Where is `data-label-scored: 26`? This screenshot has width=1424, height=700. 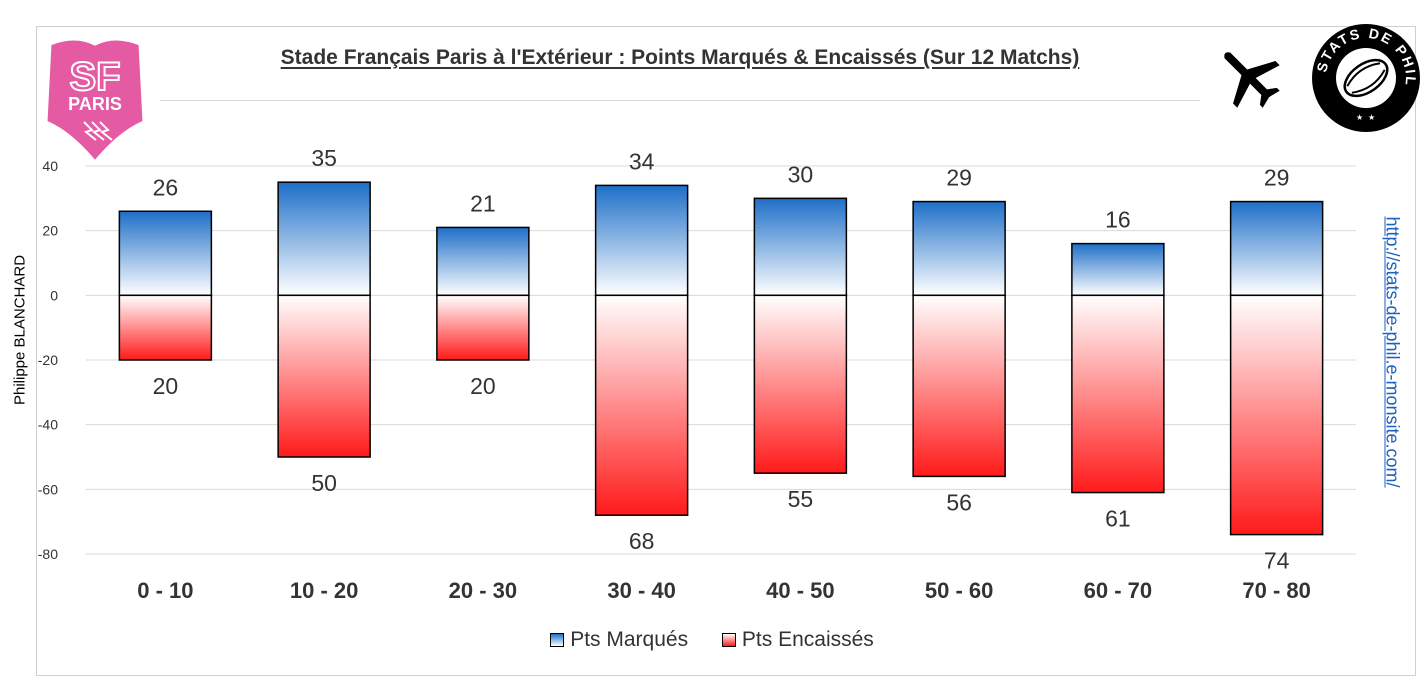 data-label-scored: 26 is located at coordinates (166, 187).